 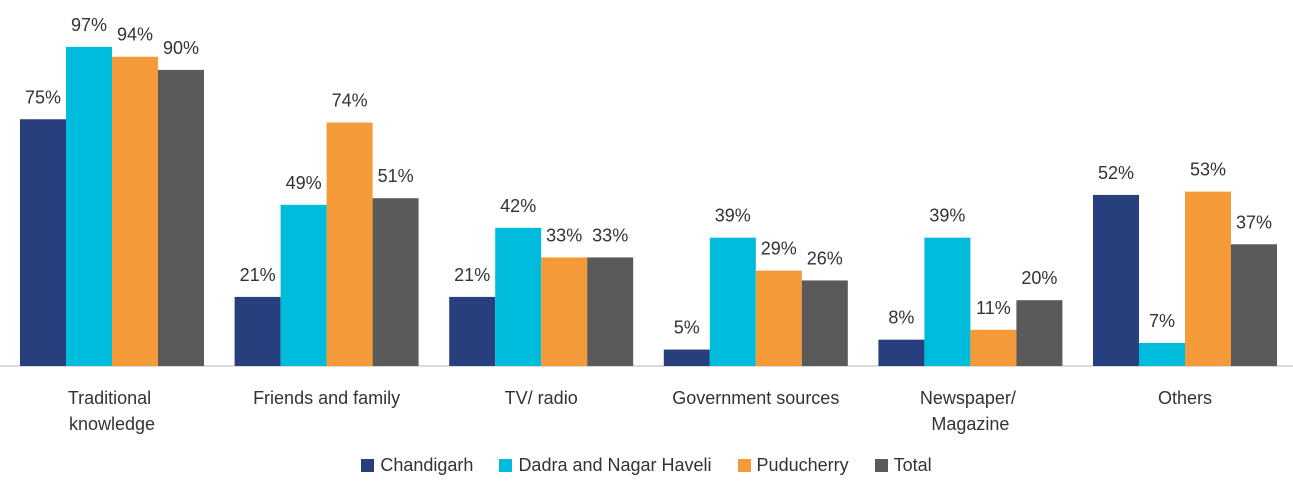 I want to click on legend-item: Chandigarh, so click(x=417, y=465).